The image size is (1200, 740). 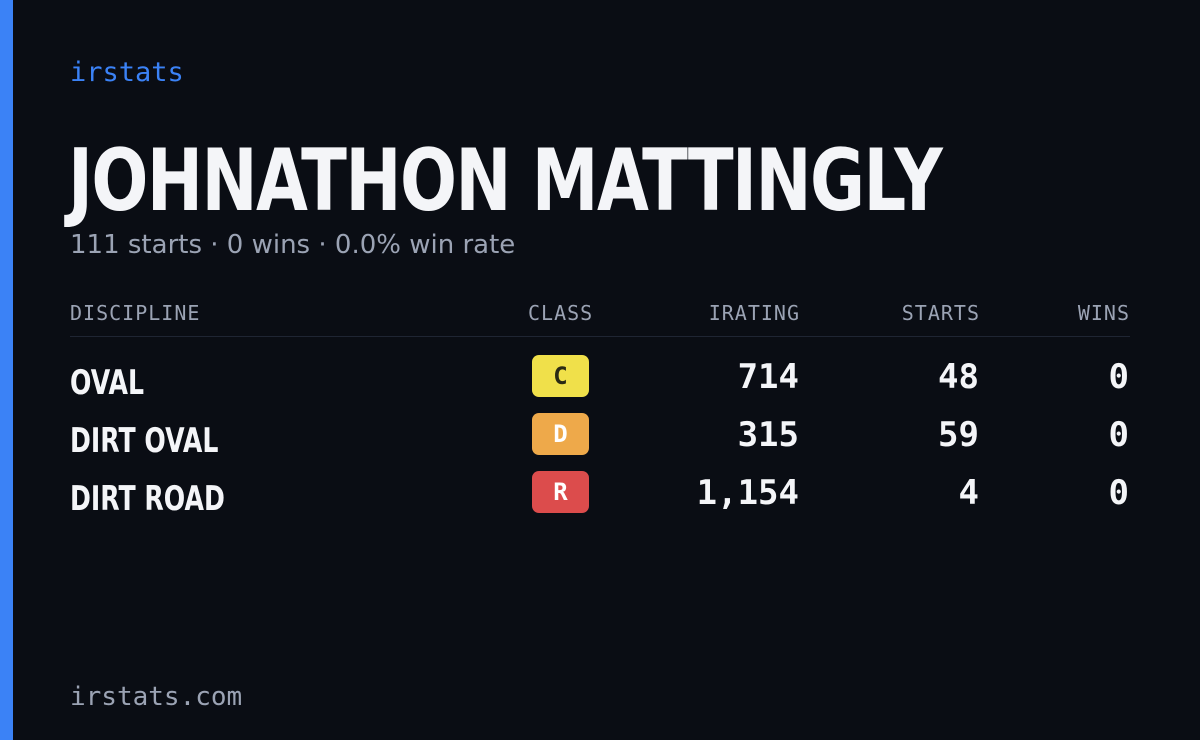 What do you see at coordinates (600, 316) in the screenshot?
I see `table-header: DISCIPLINE CLASS IRATING STARTS WINS` at bounding box center [600, 316].